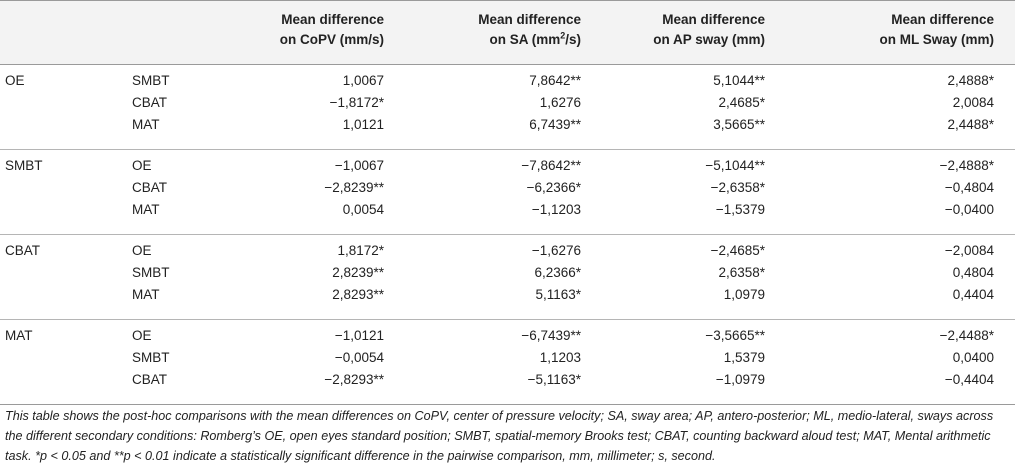  I want to click on group-label: CBAT, so click(23, 250).